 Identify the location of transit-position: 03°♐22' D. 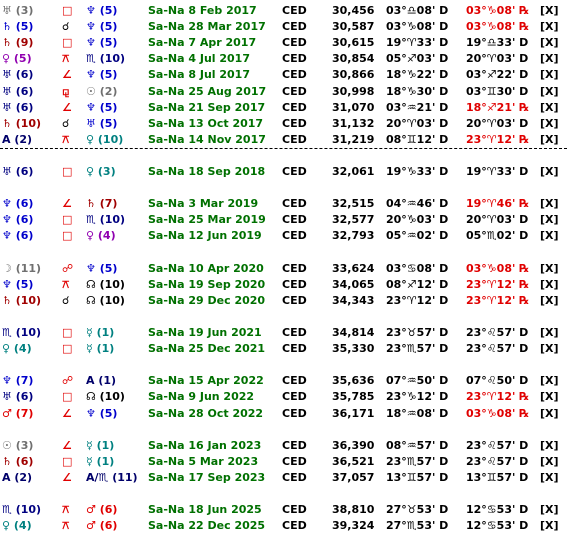
(497, 75).